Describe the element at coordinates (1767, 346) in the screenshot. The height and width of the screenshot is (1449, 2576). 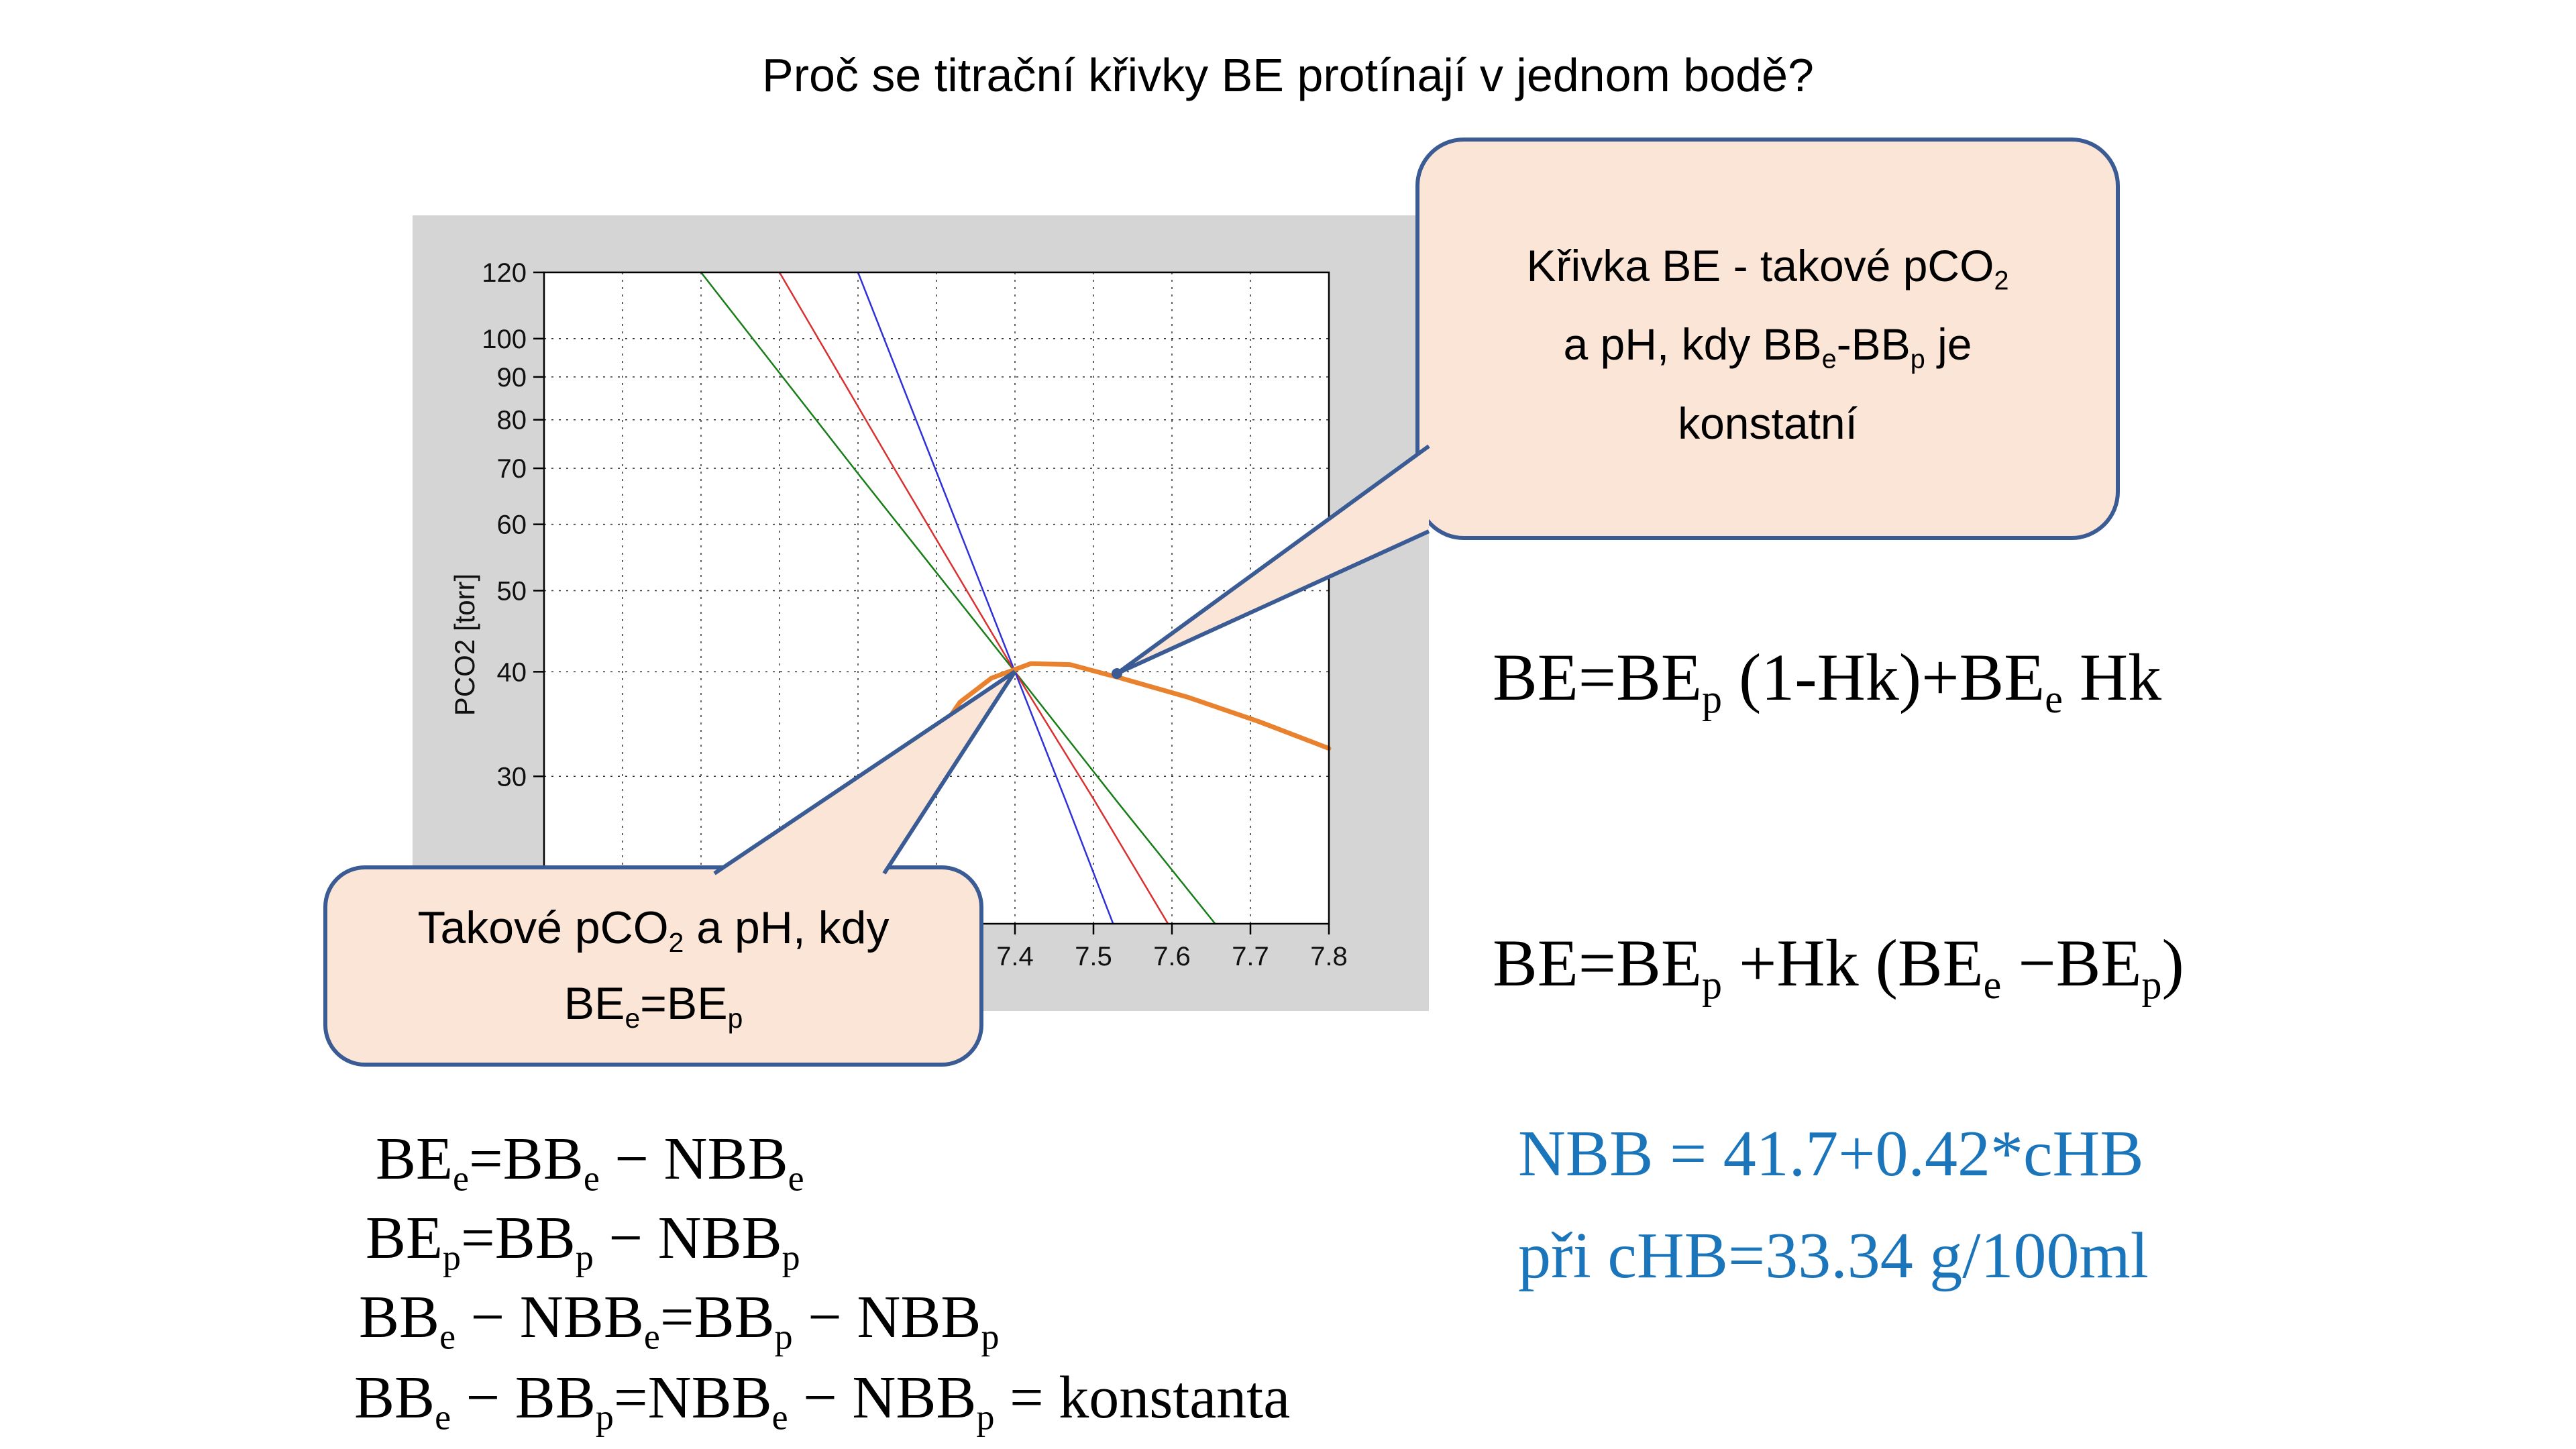
I see `callout-be-curve-line-2: a pH, kdy BBe-BBp je` at that location.